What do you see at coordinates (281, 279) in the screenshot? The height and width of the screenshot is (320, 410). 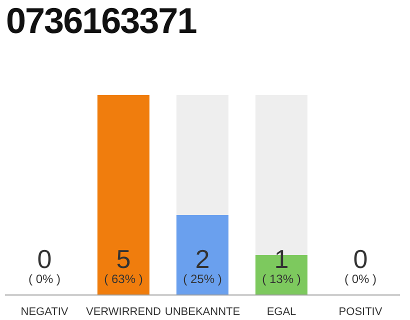 I see `annotation: ( 13% )` at bounding box center [281, 279].